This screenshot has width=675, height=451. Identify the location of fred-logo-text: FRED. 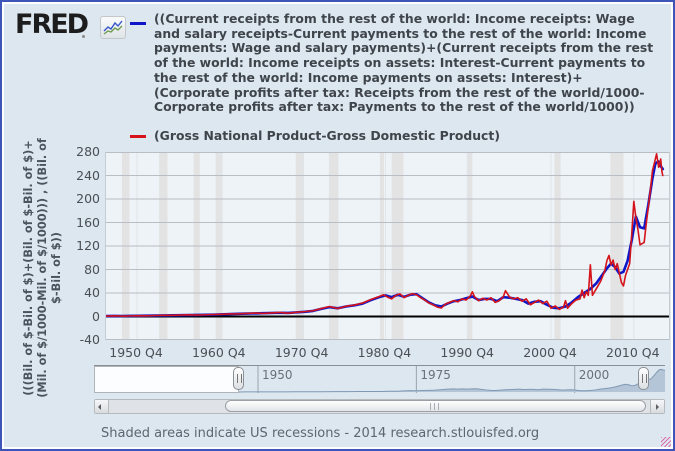
(52, 24).